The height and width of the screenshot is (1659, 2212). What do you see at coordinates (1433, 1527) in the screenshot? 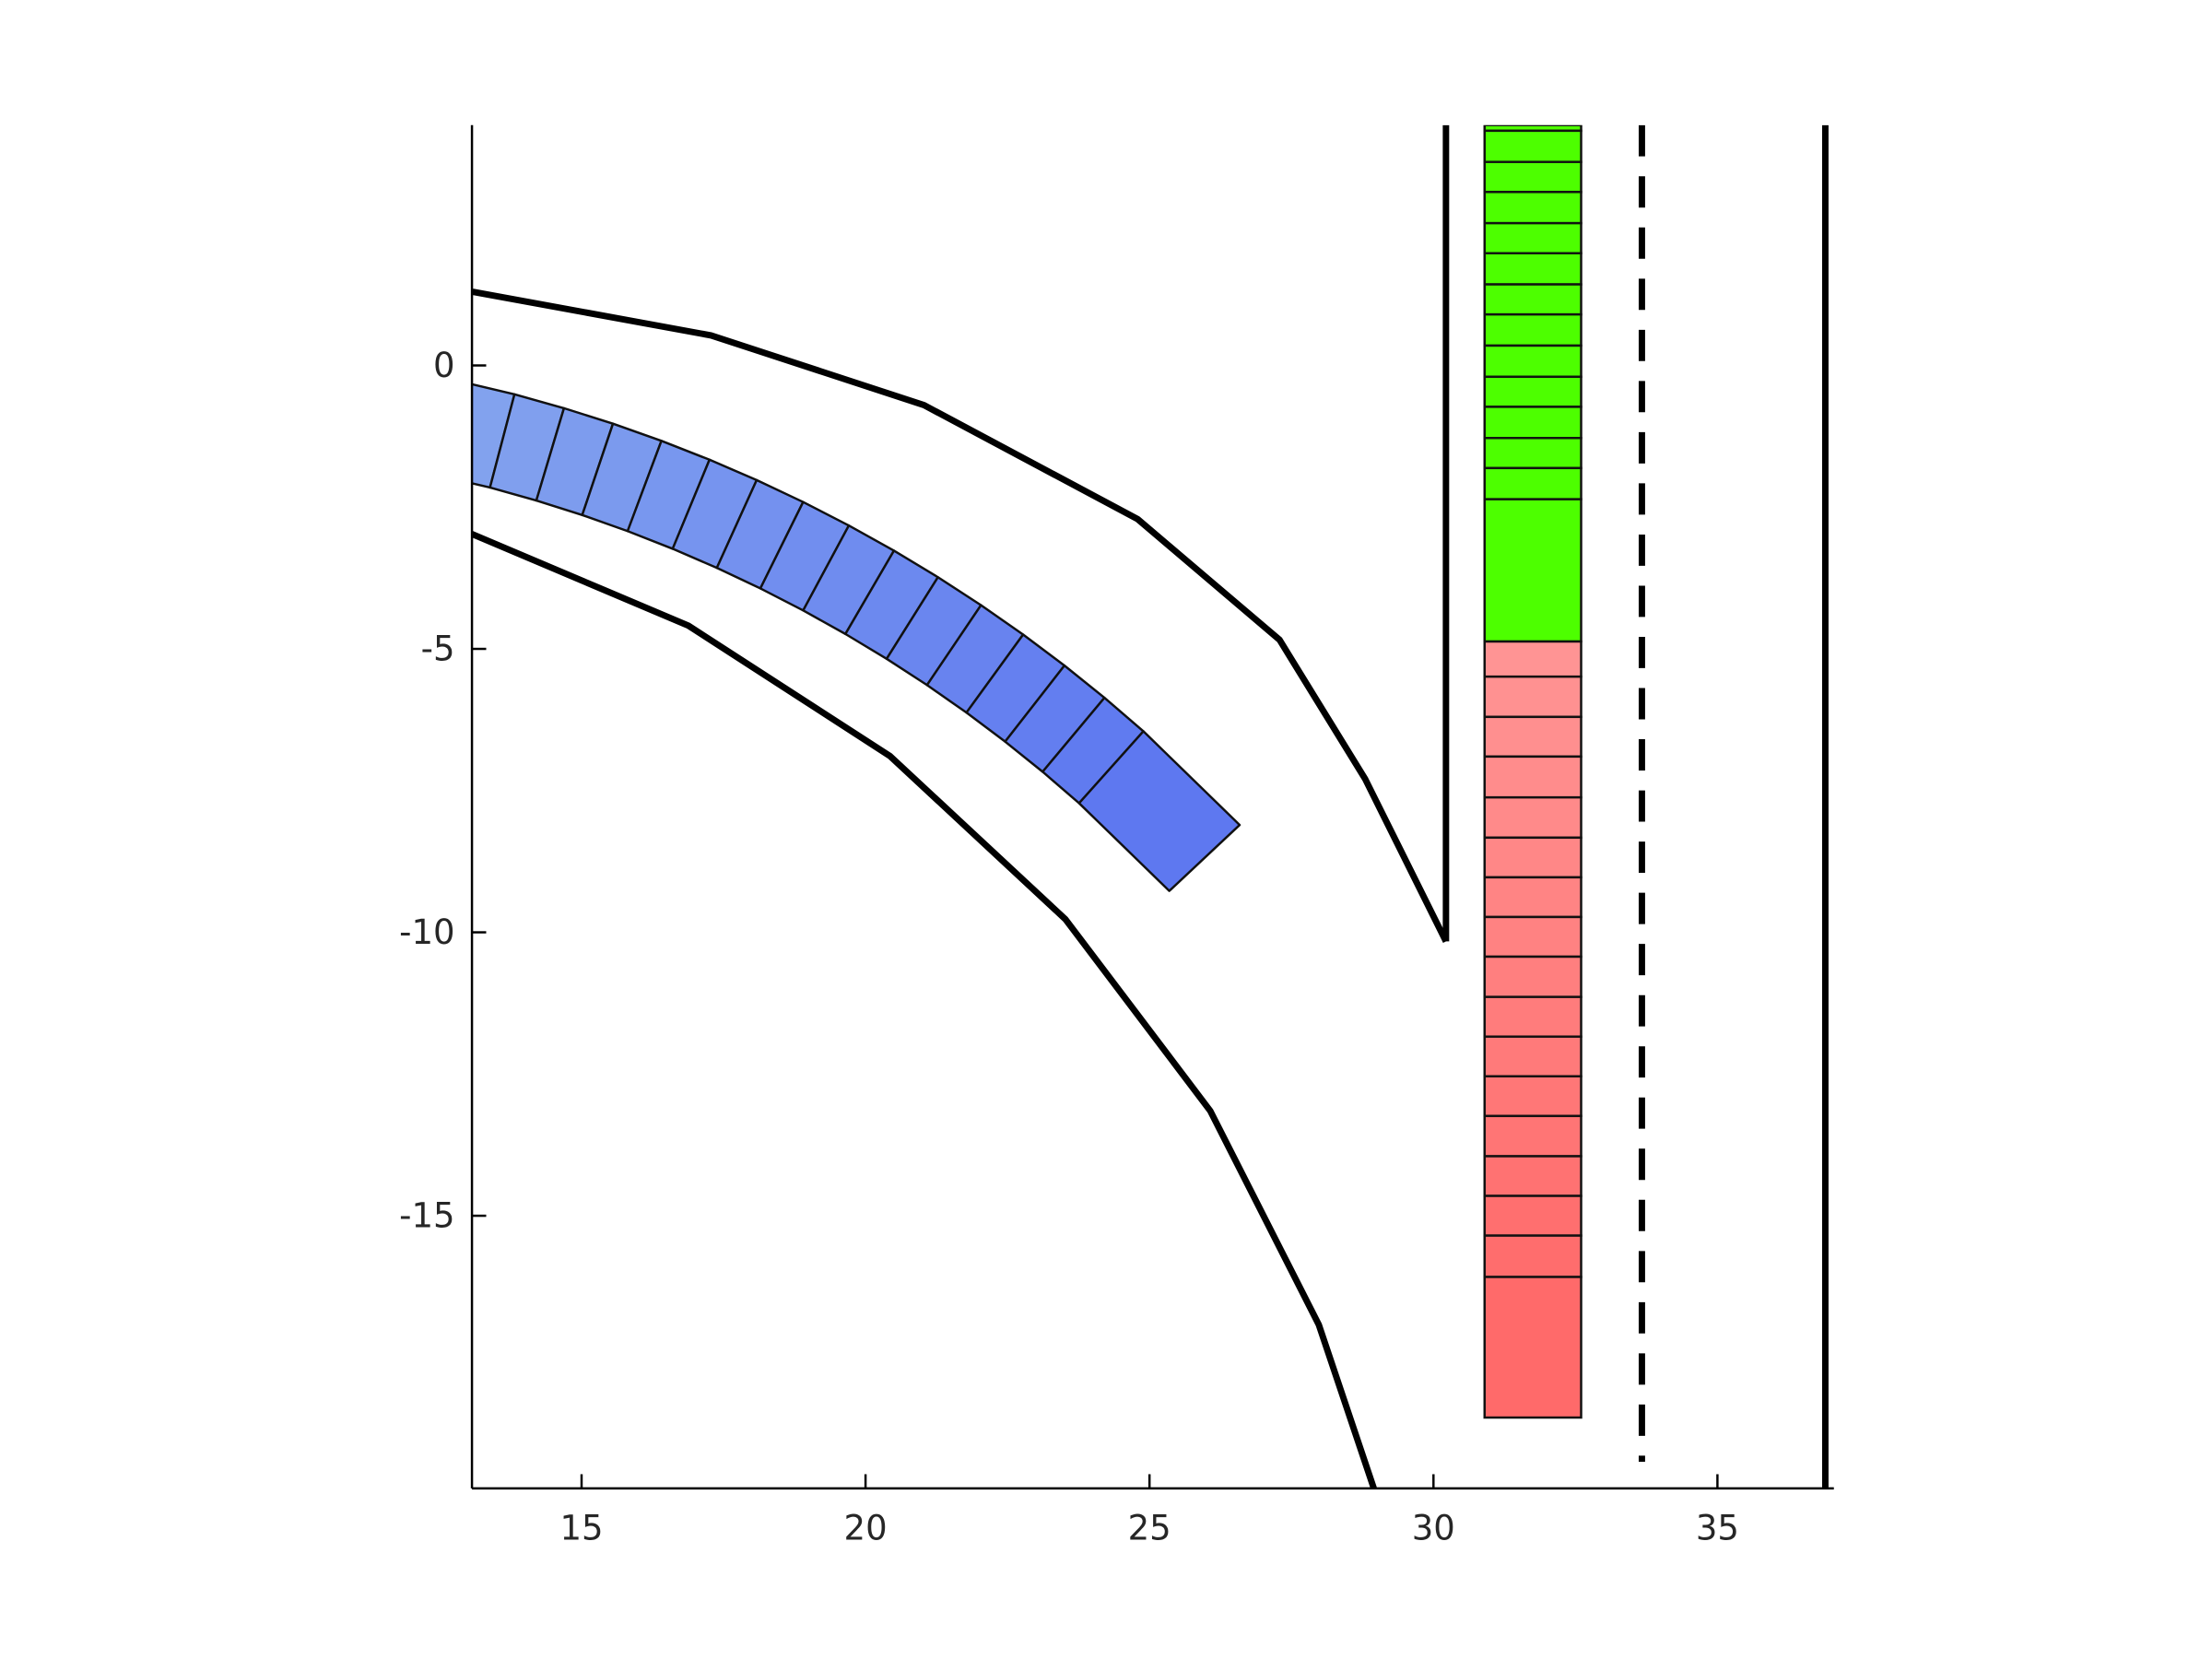
I see `x-tick-label: 30` at bounding box center [1433, 1527].